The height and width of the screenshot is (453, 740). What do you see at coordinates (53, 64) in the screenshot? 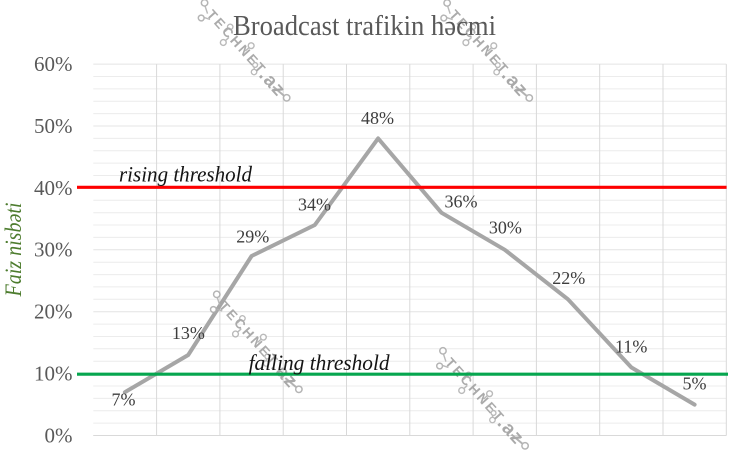
I see `svg-text: 60%` at bounding box center [53, 64].